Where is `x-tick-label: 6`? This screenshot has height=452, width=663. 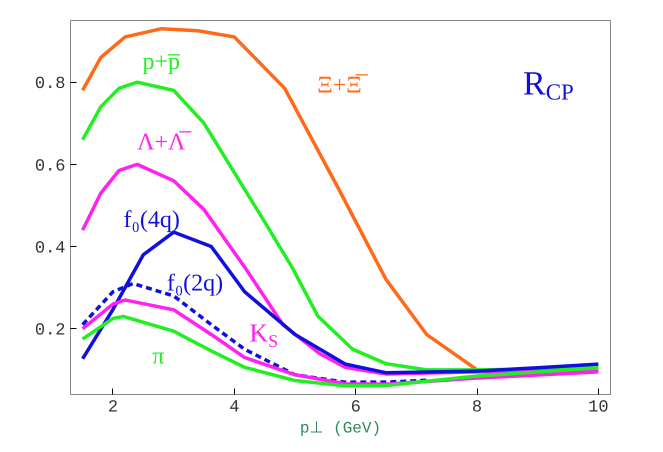
x-tick-label: 6 is located at coordinates (355, 408).